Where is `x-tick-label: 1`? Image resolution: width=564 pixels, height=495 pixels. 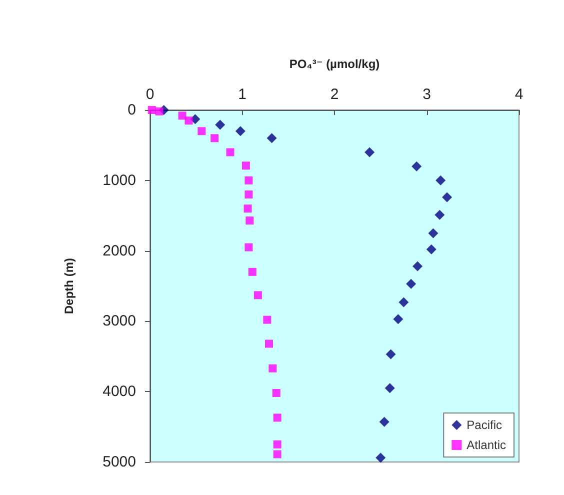 x-tick-label: 1 is located at coordinates (242, 94).